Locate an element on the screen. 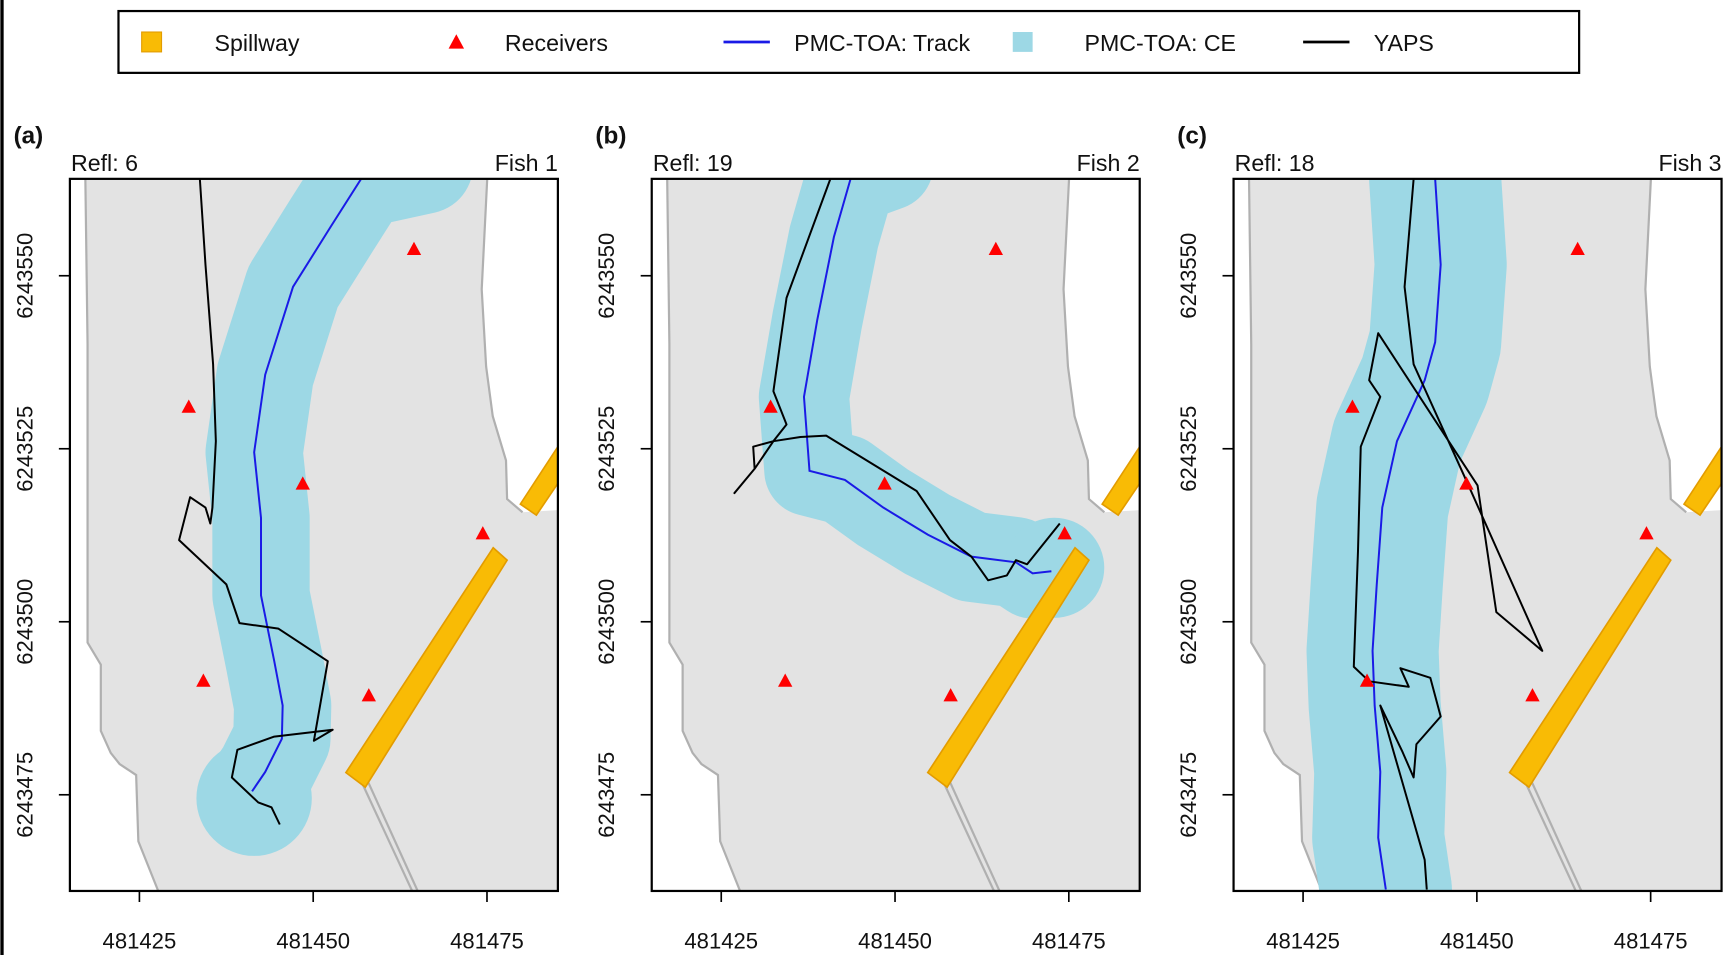 Image resolution: width=1723 pixels, height=955 pixels. legend-label-spillway: Spillway is located at coordinates (257, 43).